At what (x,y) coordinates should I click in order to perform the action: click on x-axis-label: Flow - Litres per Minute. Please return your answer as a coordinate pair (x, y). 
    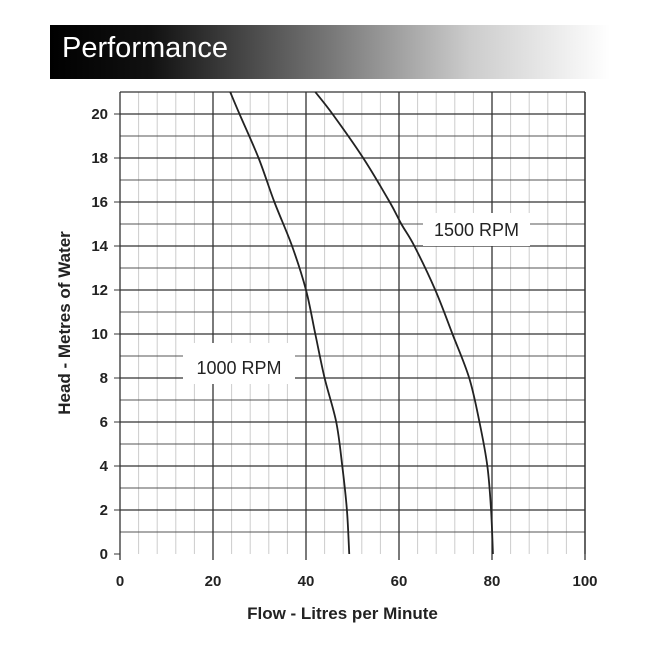
    Looking at the image, I should click on (342, 613).